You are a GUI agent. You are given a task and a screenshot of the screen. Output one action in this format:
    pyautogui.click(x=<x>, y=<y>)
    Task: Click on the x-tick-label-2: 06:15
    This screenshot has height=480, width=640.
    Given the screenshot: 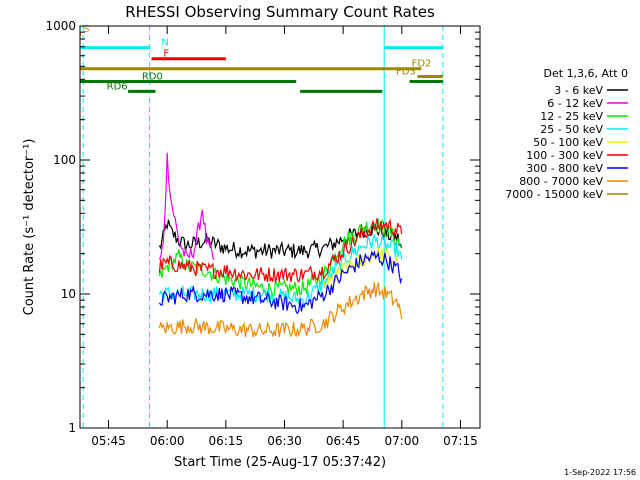 What is the action you would take?
    pyautogui.click(x=226, y=441)
    